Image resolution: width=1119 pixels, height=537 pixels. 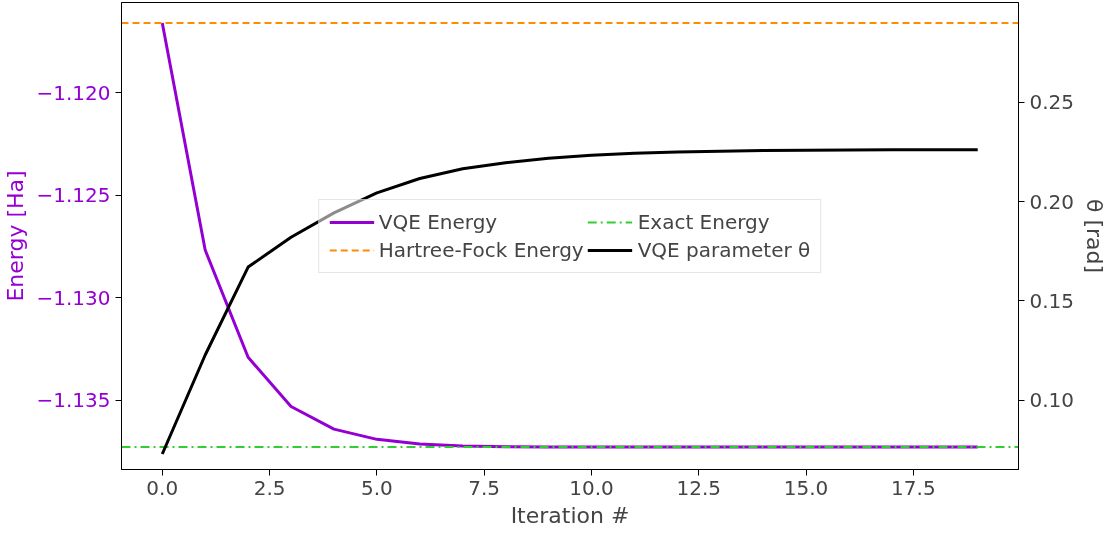 I want to click on x-tick-label: 0.0, so click(x=162, y=487).